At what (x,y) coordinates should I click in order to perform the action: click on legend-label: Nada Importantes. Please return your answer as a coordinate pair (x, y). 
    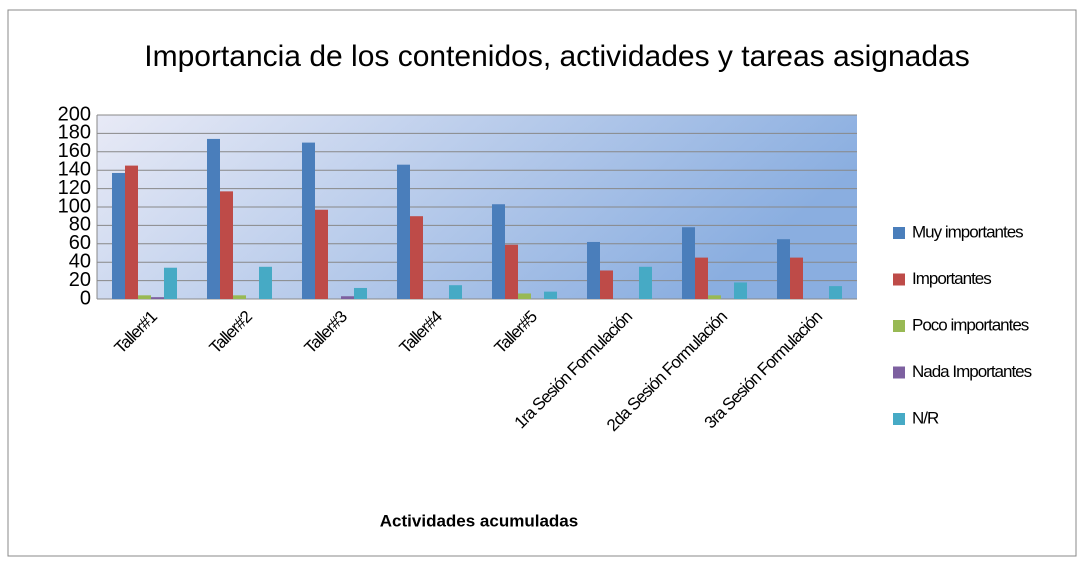
    Looking at the image, I should click on (972, 371).